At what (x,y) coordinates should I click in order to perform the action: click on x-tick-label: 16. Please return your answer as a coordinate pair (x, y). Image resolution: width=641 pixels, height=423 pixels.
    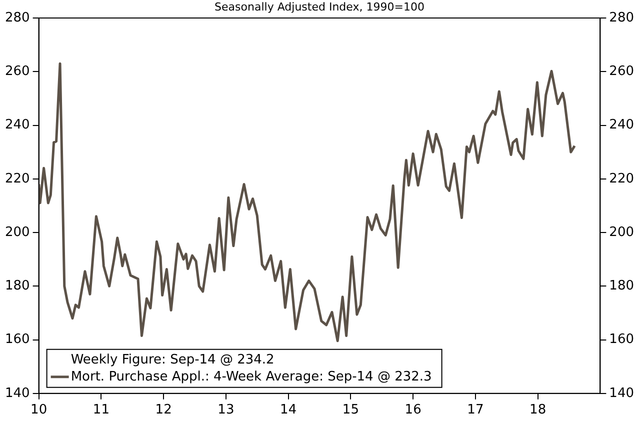
    Looking at the image, I should click on (413, 410).